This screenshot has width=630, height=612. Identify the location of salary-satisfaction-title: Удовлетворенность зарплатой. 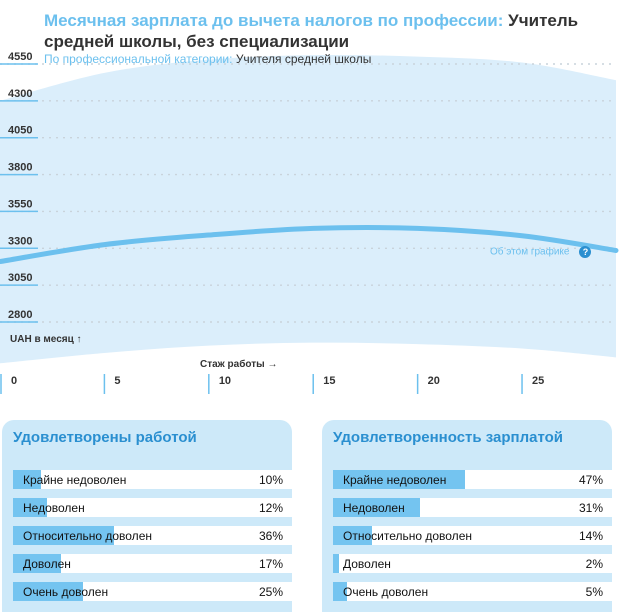
(448, 437).